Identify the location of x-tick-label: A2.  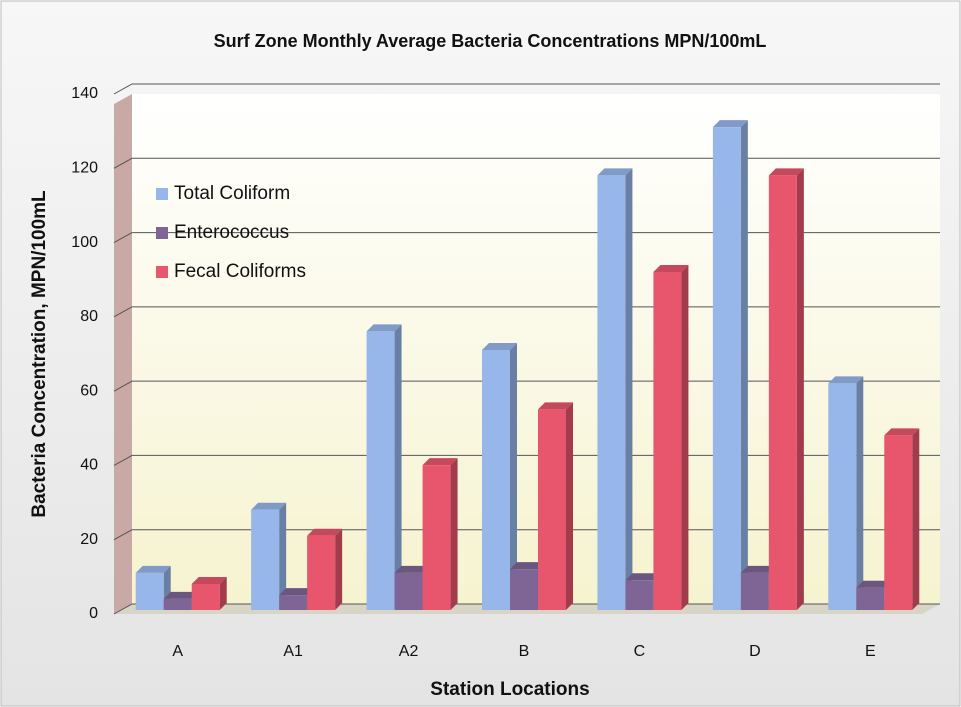
(409, 651).